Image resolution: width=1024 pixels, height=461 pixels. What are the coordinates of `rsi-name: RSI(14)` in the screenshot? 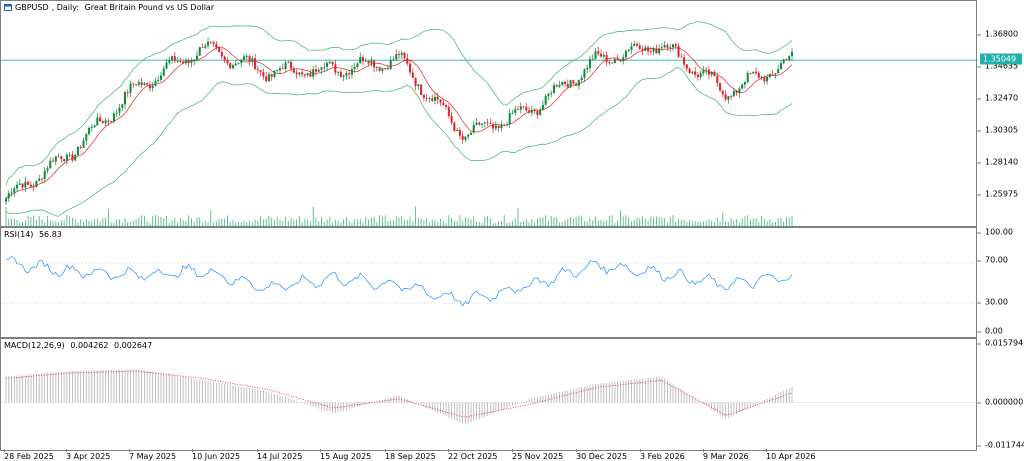 It's located at (19, 234).